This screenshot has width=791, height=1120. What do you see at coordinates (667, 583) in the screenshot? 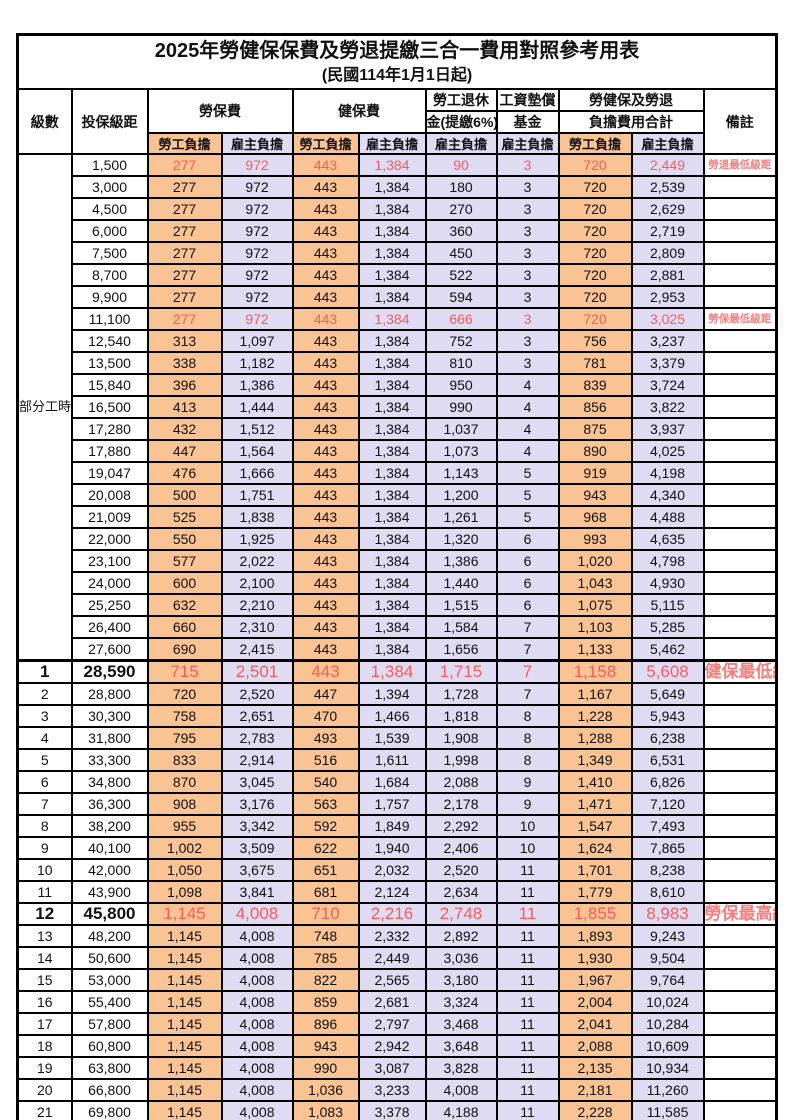
I see `value-cell: 4,930` at bounding box center [667, 583].